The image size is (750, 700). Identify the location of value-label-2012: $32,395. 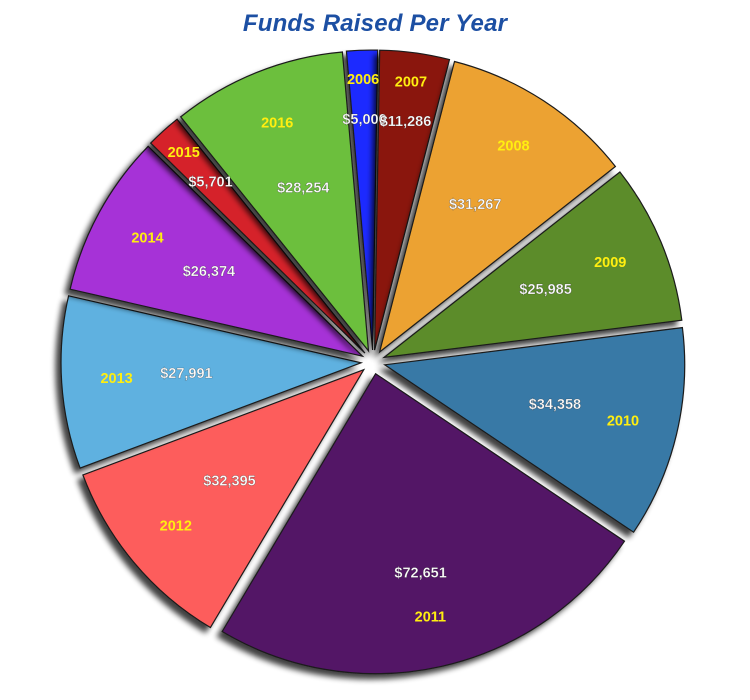
(229, 482).